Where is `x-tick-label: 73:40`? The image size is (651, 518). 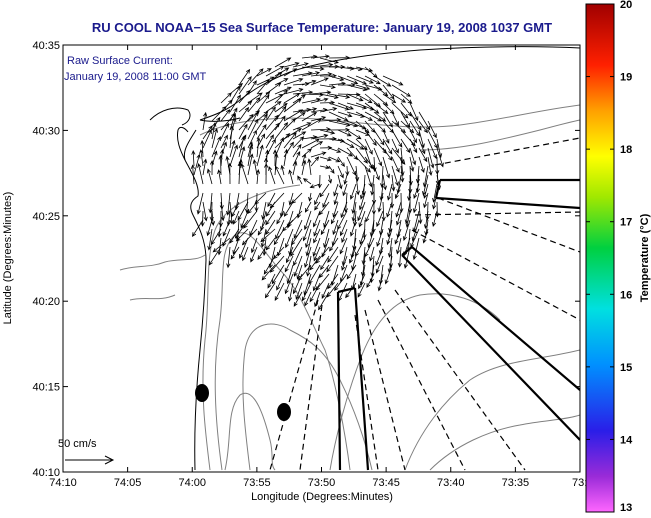
x-tick-label: 73:40 is located at coordinates (451, 483).